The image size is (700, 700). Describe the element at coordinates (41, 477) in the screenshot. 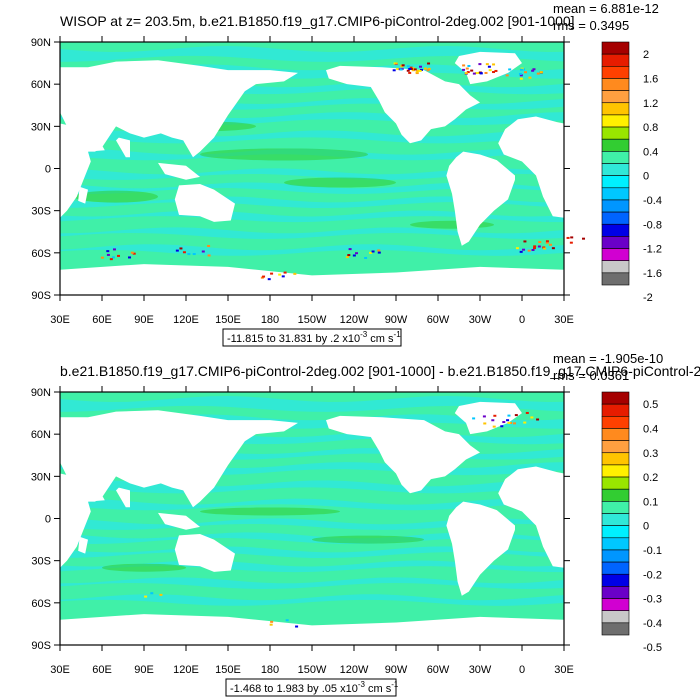

I see `lat-tick-label: 30N` at that location.